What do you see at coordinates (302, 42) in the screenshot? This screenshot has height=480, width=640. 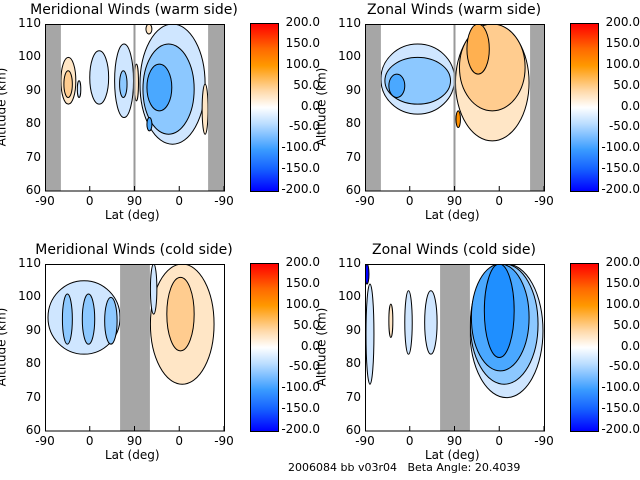 I see `colorbar-tick-label: 150.0` at bounding box center [302, 42].